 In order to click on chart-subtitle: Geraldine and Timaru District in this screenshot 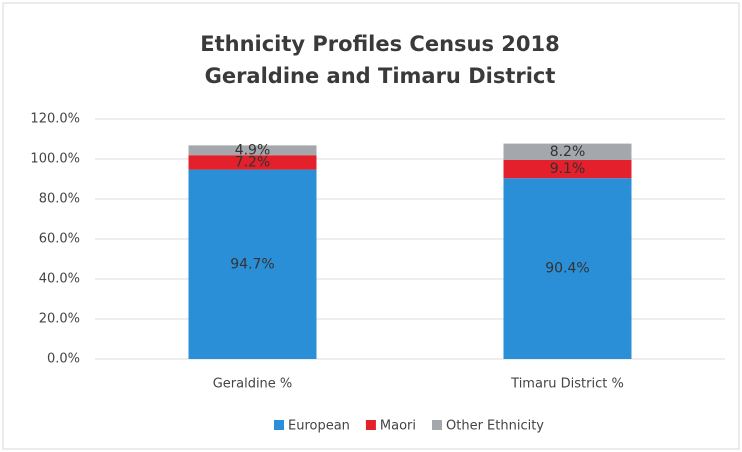, I will do `click(380, 76)`.